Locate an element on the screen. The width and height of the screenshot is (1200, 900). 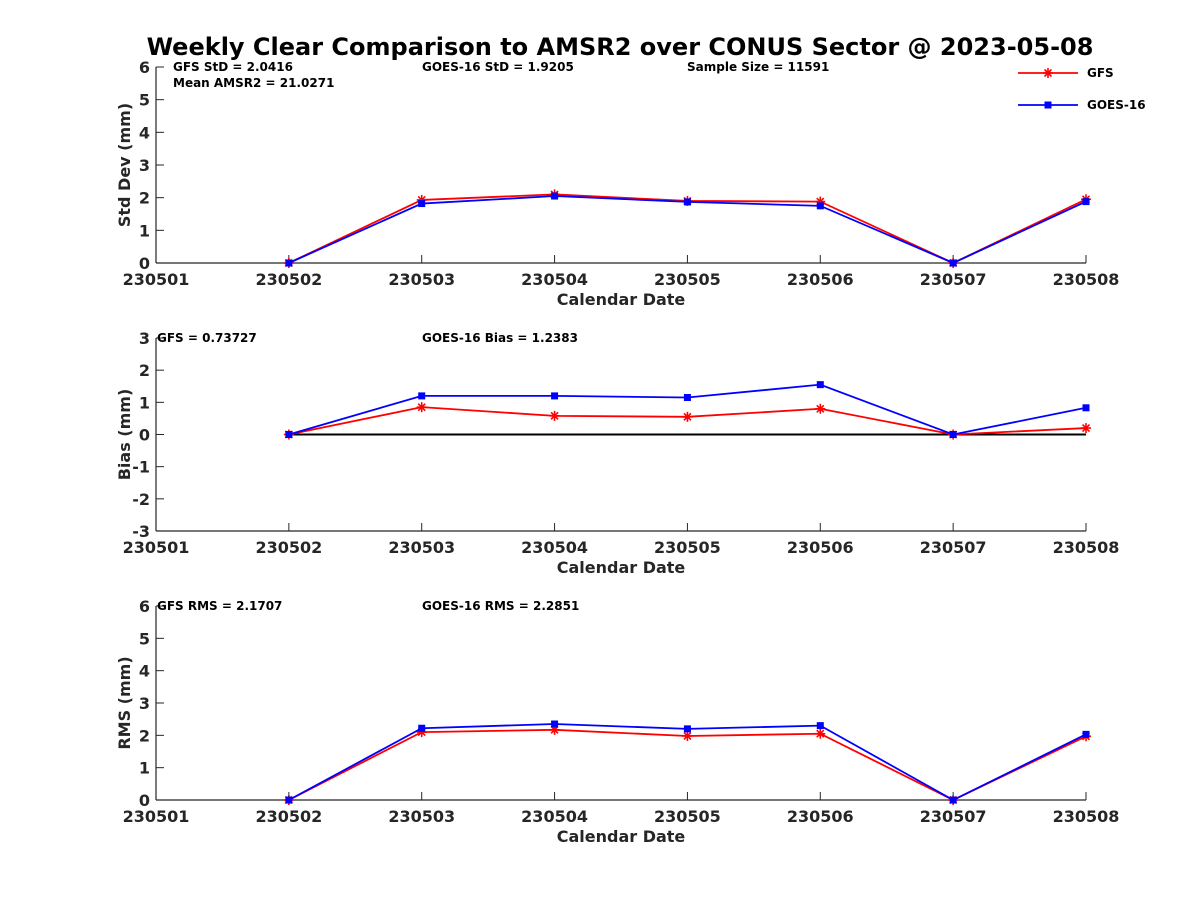
chart-legend: GFS GOES-16 is located at coordinates (1082, 89).